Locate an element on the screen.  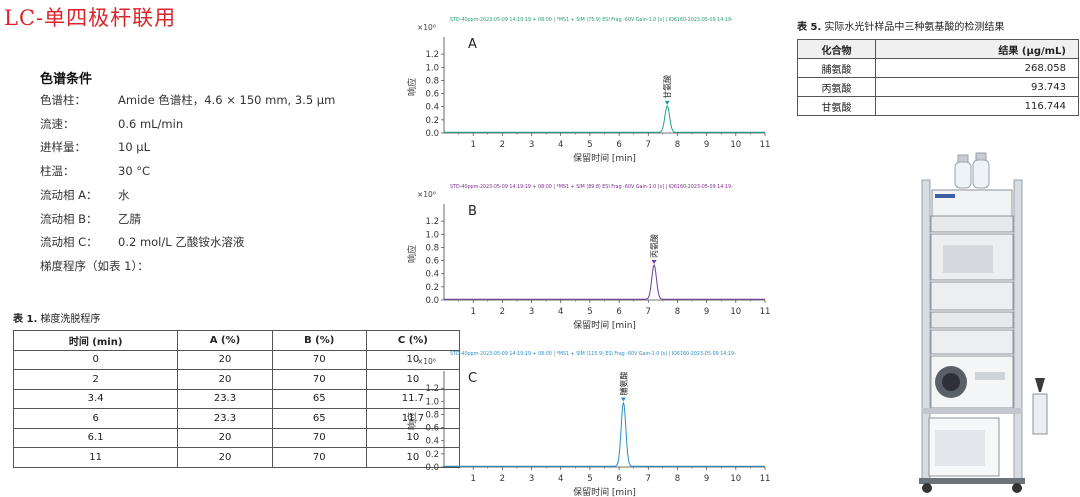
table-row: 11 20 70 10 is located at coordinates (236, 457).